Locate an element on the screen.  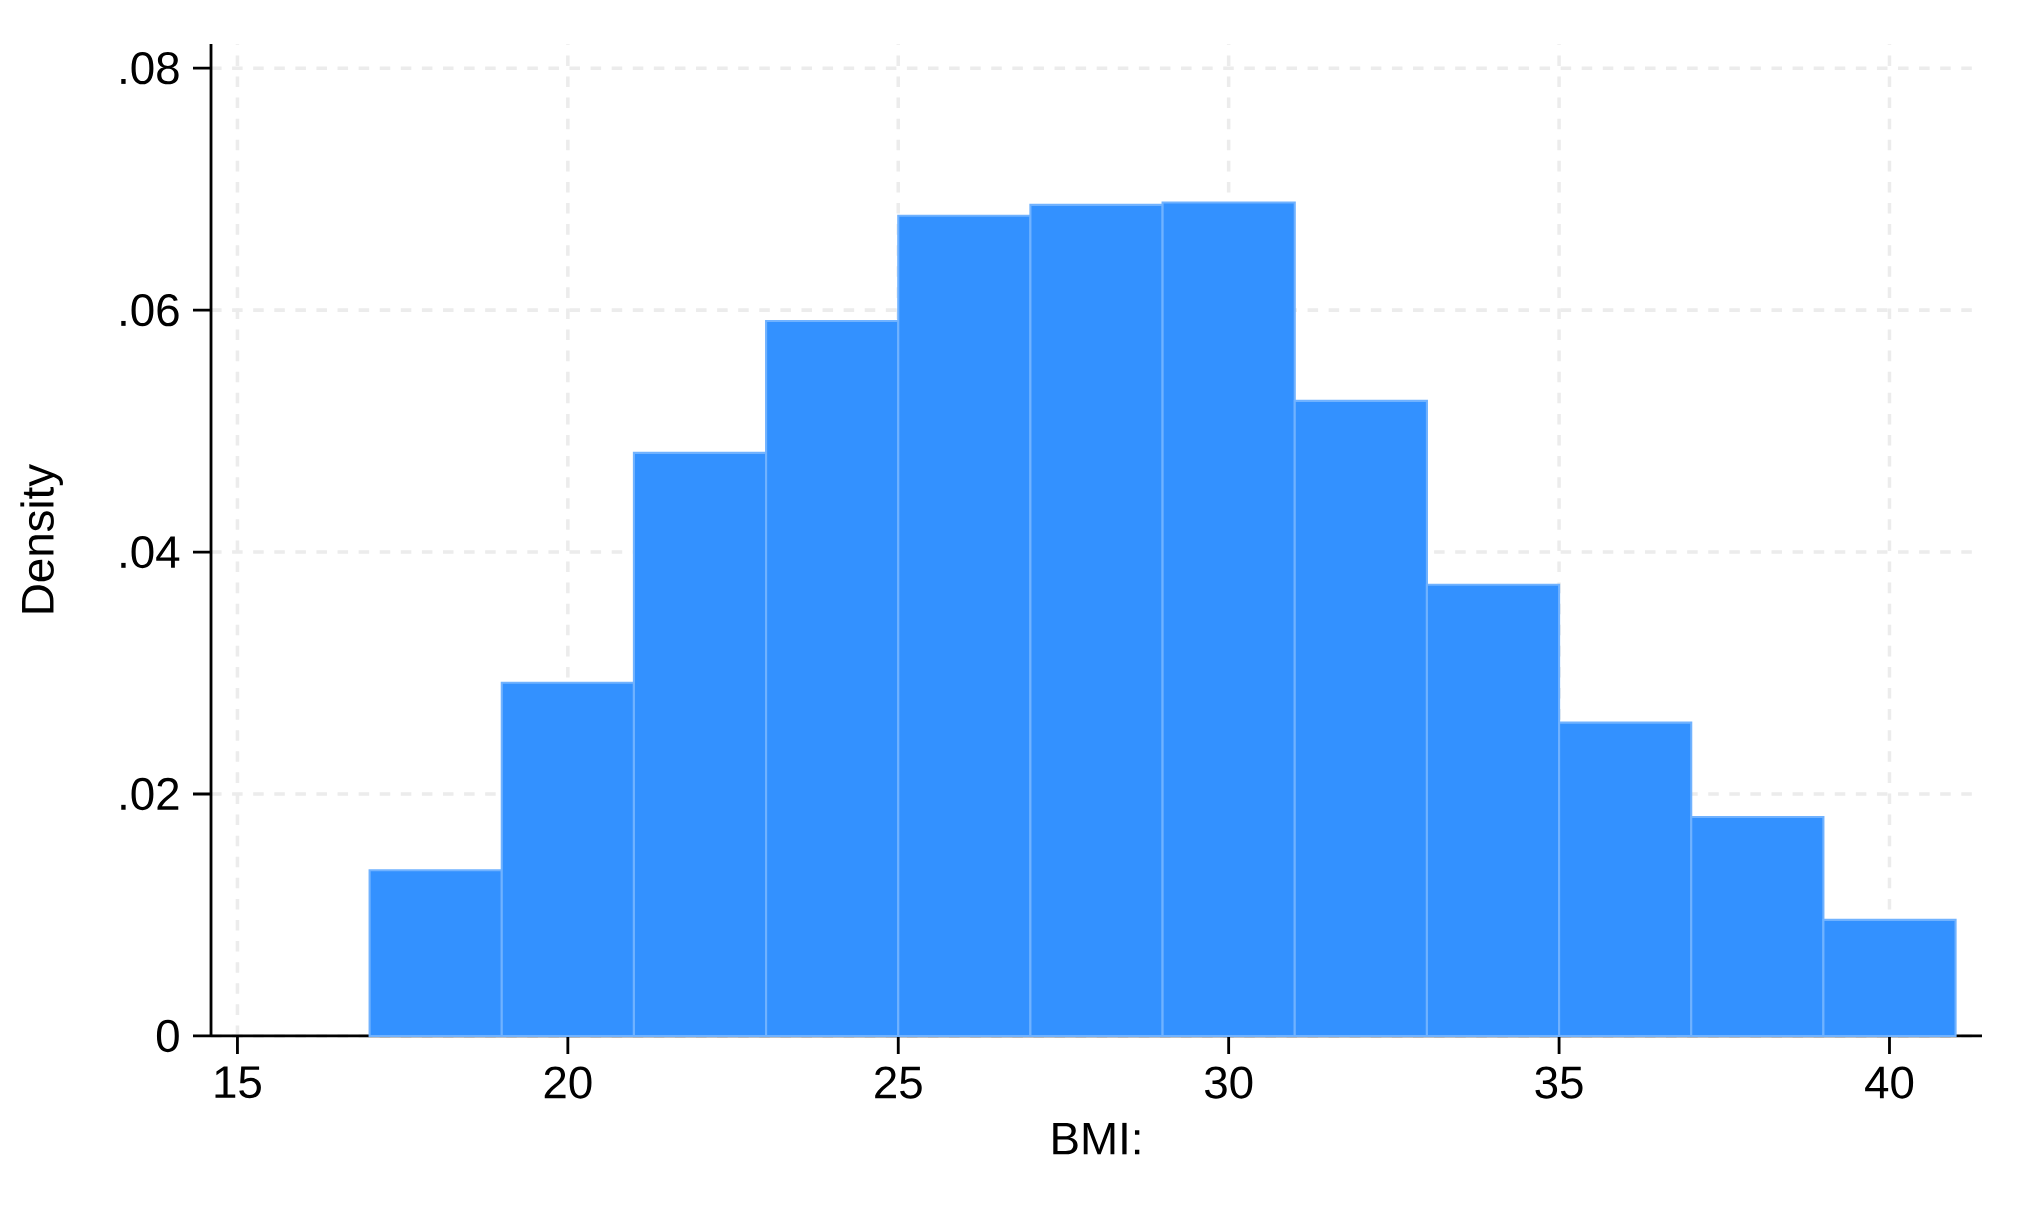
y-tick-label: .08 is located at coordinates (150, 68).